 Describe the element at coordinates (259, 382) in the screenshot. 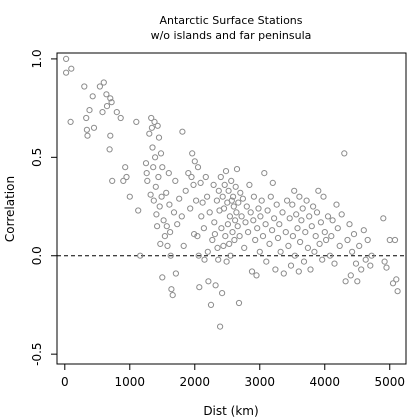

I see `x-tick-label: 3000` at that location.